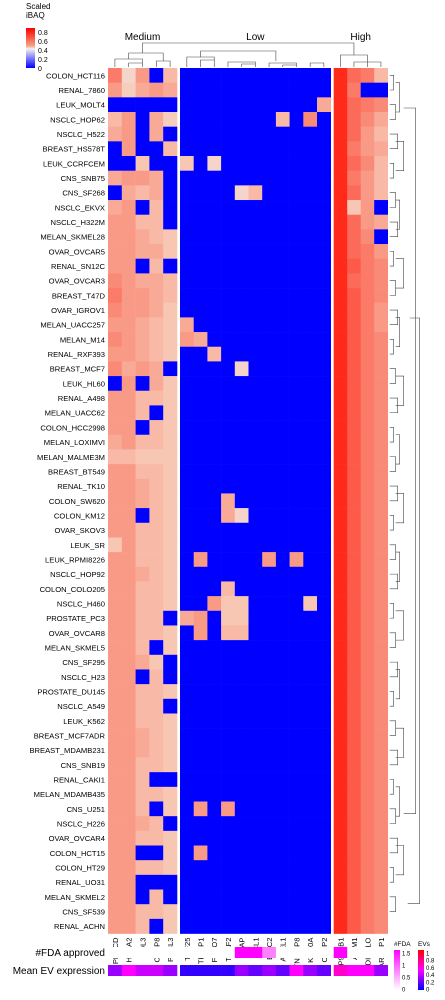  I want to click on row-label: MELAN_UACC62, so click(75, 413).